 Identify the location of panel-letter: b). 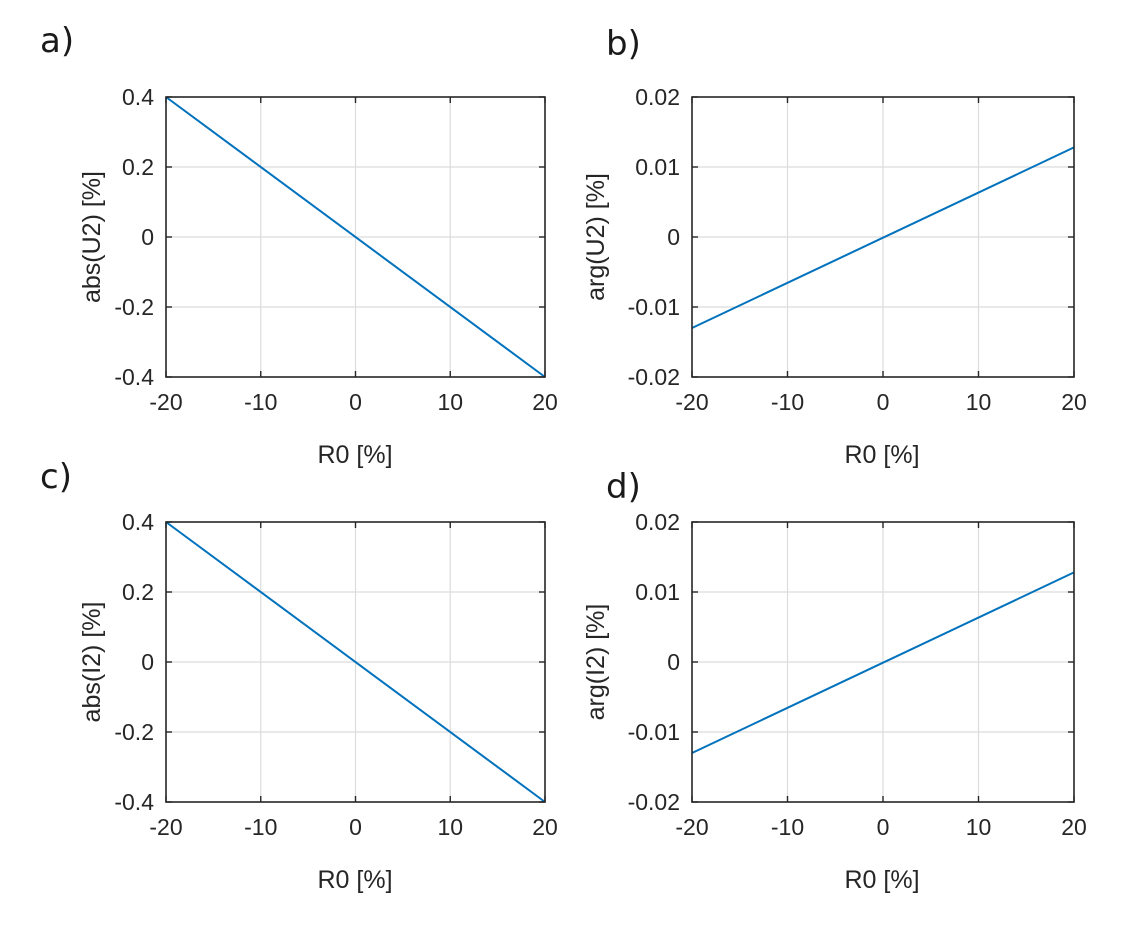
(623, 44).